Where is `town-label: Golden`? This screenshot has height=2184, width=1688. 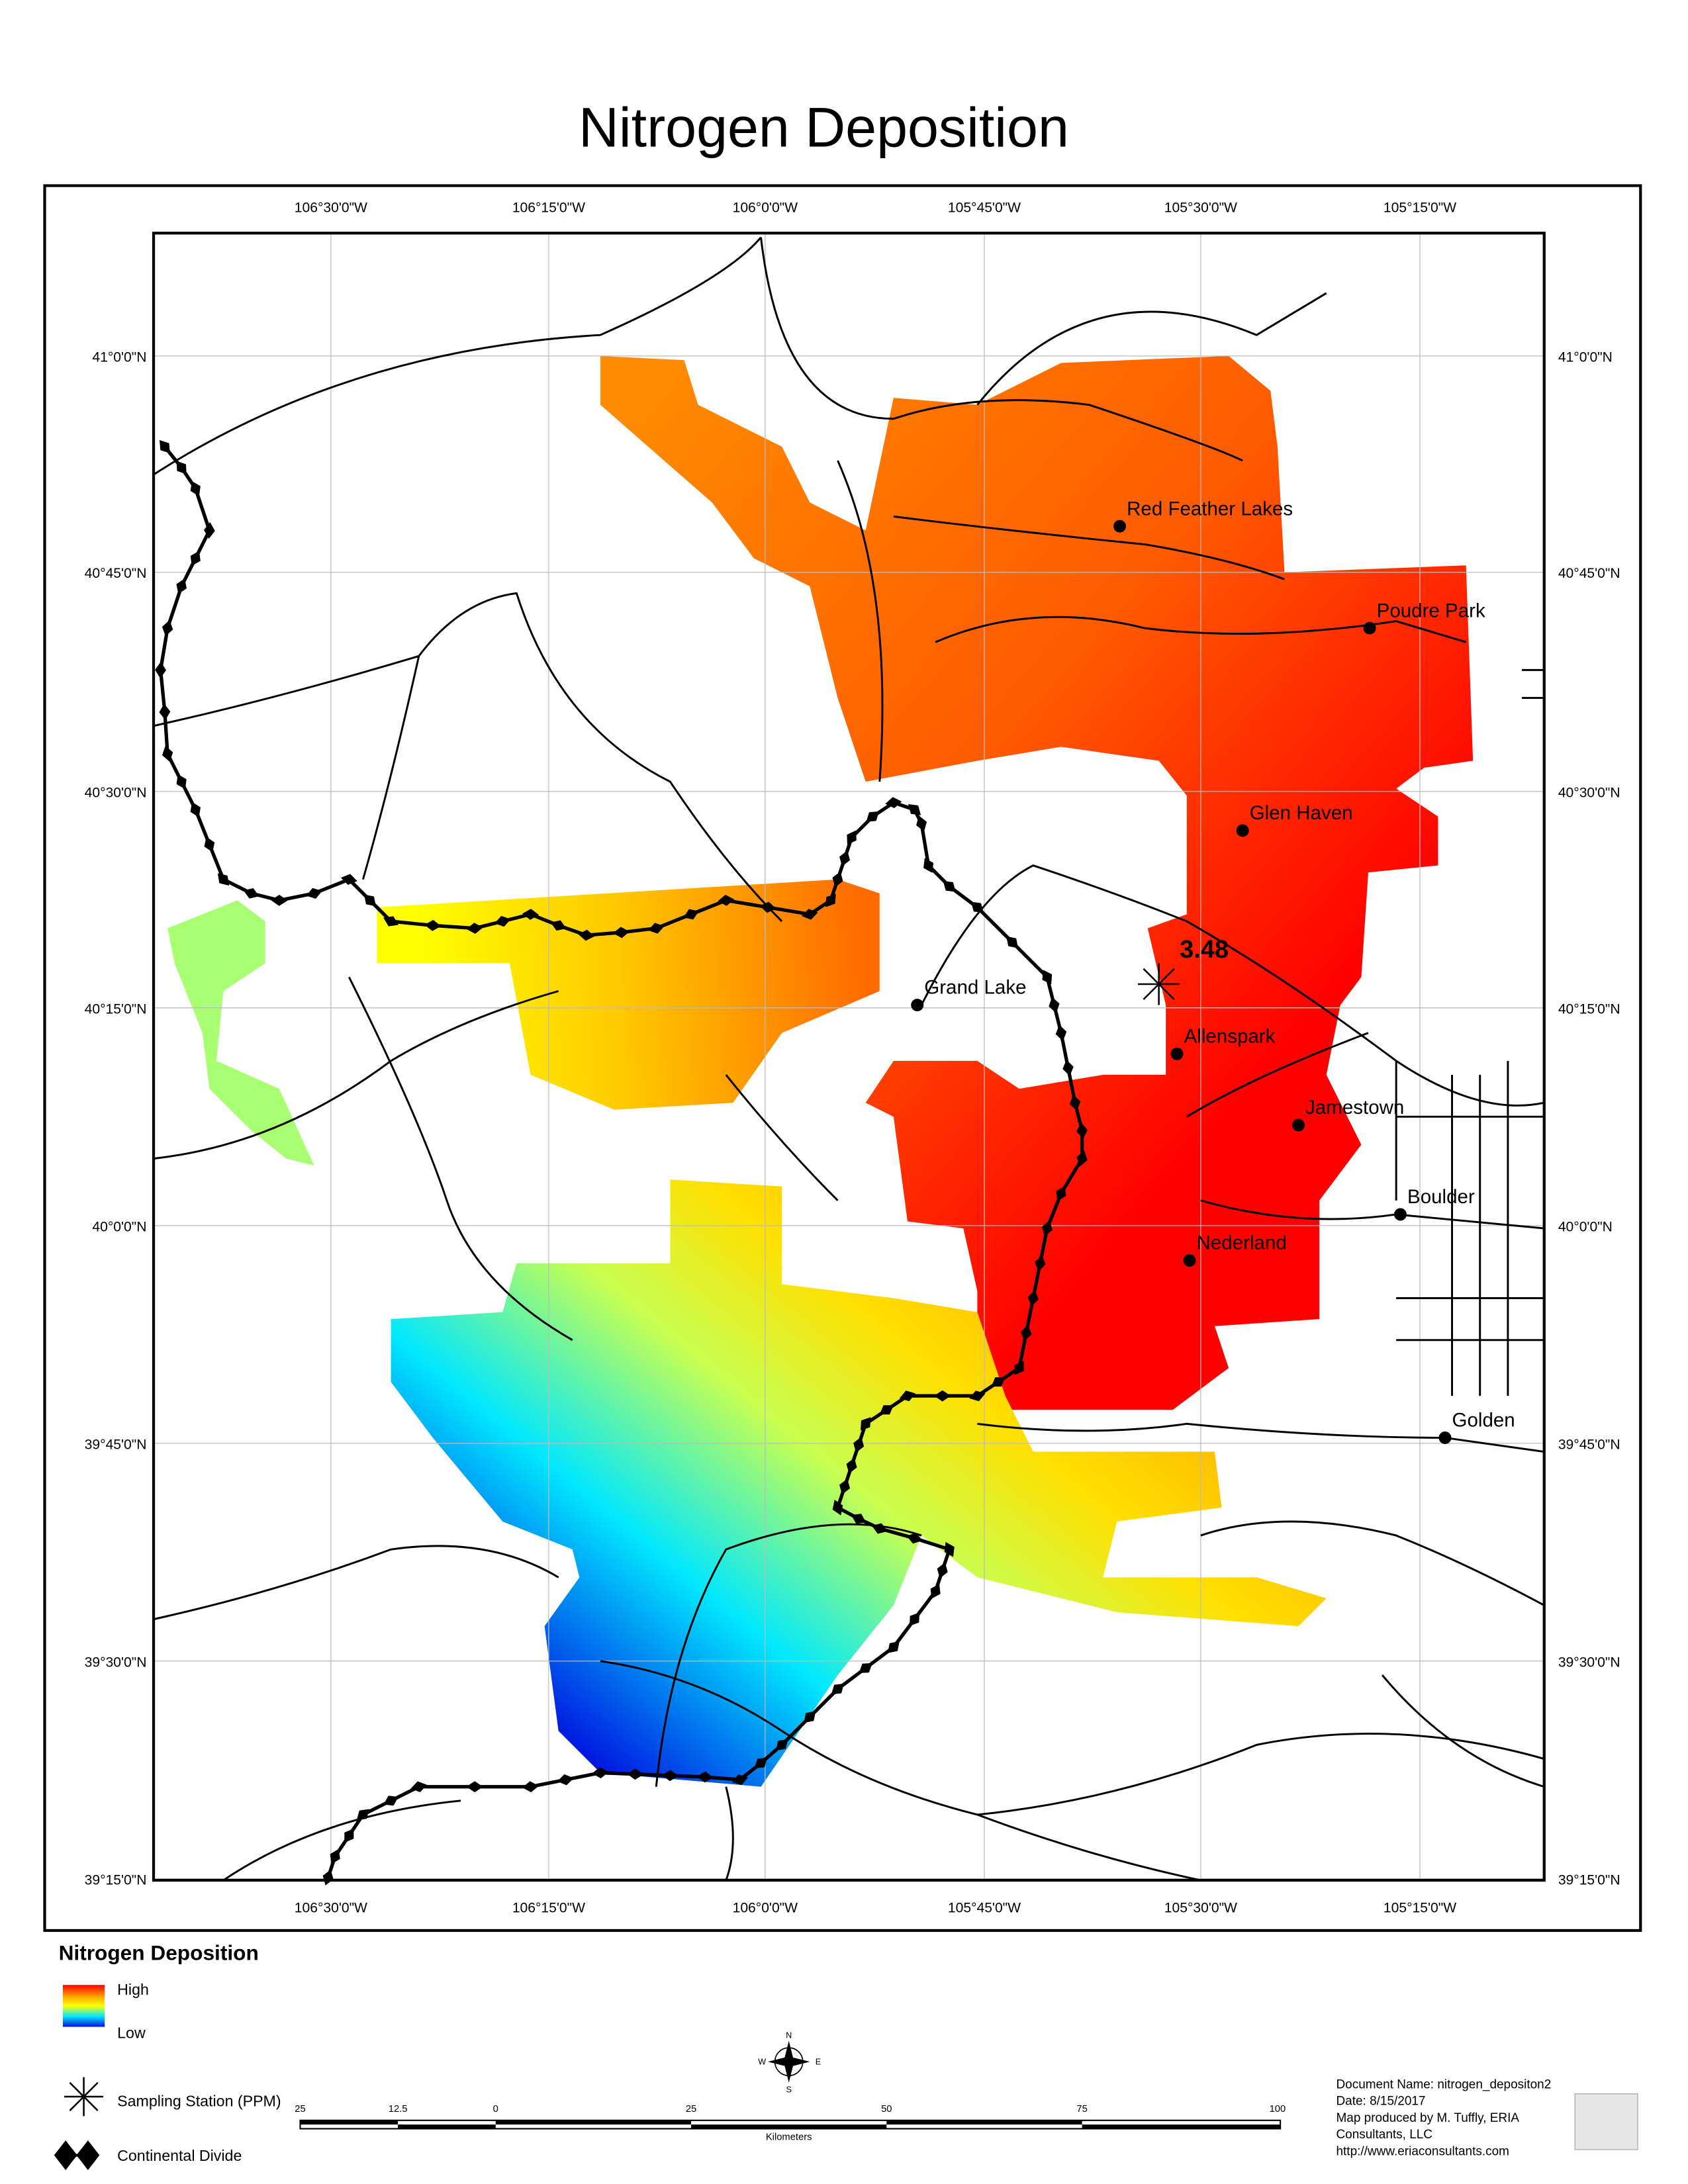 town-label: Golden is located at coordinates (1483, 1421).